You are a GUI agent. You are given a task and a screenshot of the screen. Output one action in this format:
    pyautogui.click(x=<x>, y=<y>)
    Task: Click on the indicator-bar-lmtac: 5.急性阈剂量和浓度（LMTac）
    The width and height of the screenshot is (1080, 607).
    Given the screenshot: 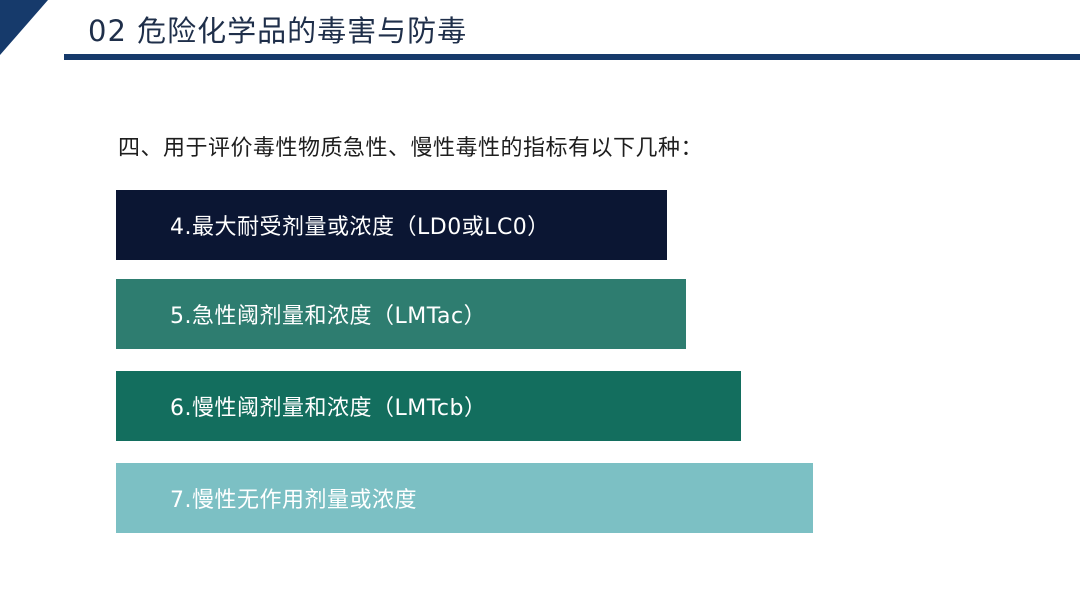 What is the action you would take?
    pyautogui.click(x=401, y=314)
    